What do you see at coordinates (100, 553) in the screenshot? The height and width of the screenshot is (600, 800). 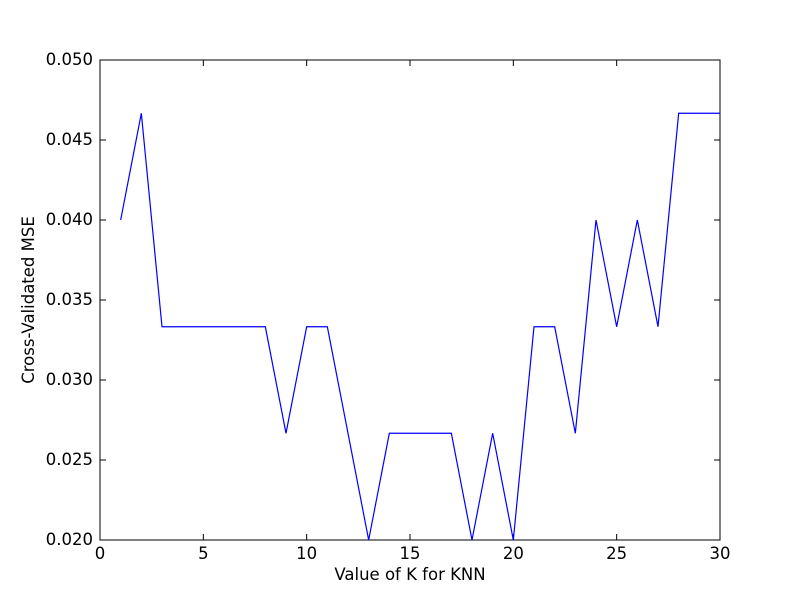 I see `x-tick-label: 0` at bounding box center [100, 553].